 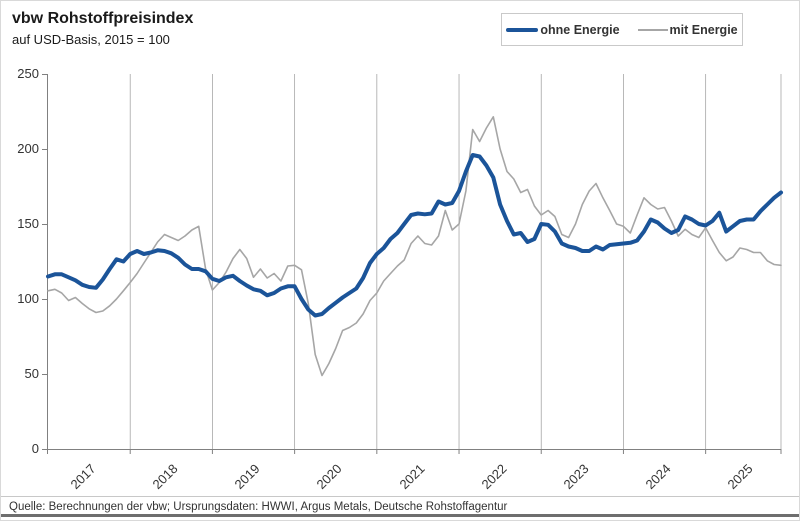 What do you see at coordinates (28, 223) in the screenshot?
I see `y-axis-label: 150` at bounding box center [28, 223].